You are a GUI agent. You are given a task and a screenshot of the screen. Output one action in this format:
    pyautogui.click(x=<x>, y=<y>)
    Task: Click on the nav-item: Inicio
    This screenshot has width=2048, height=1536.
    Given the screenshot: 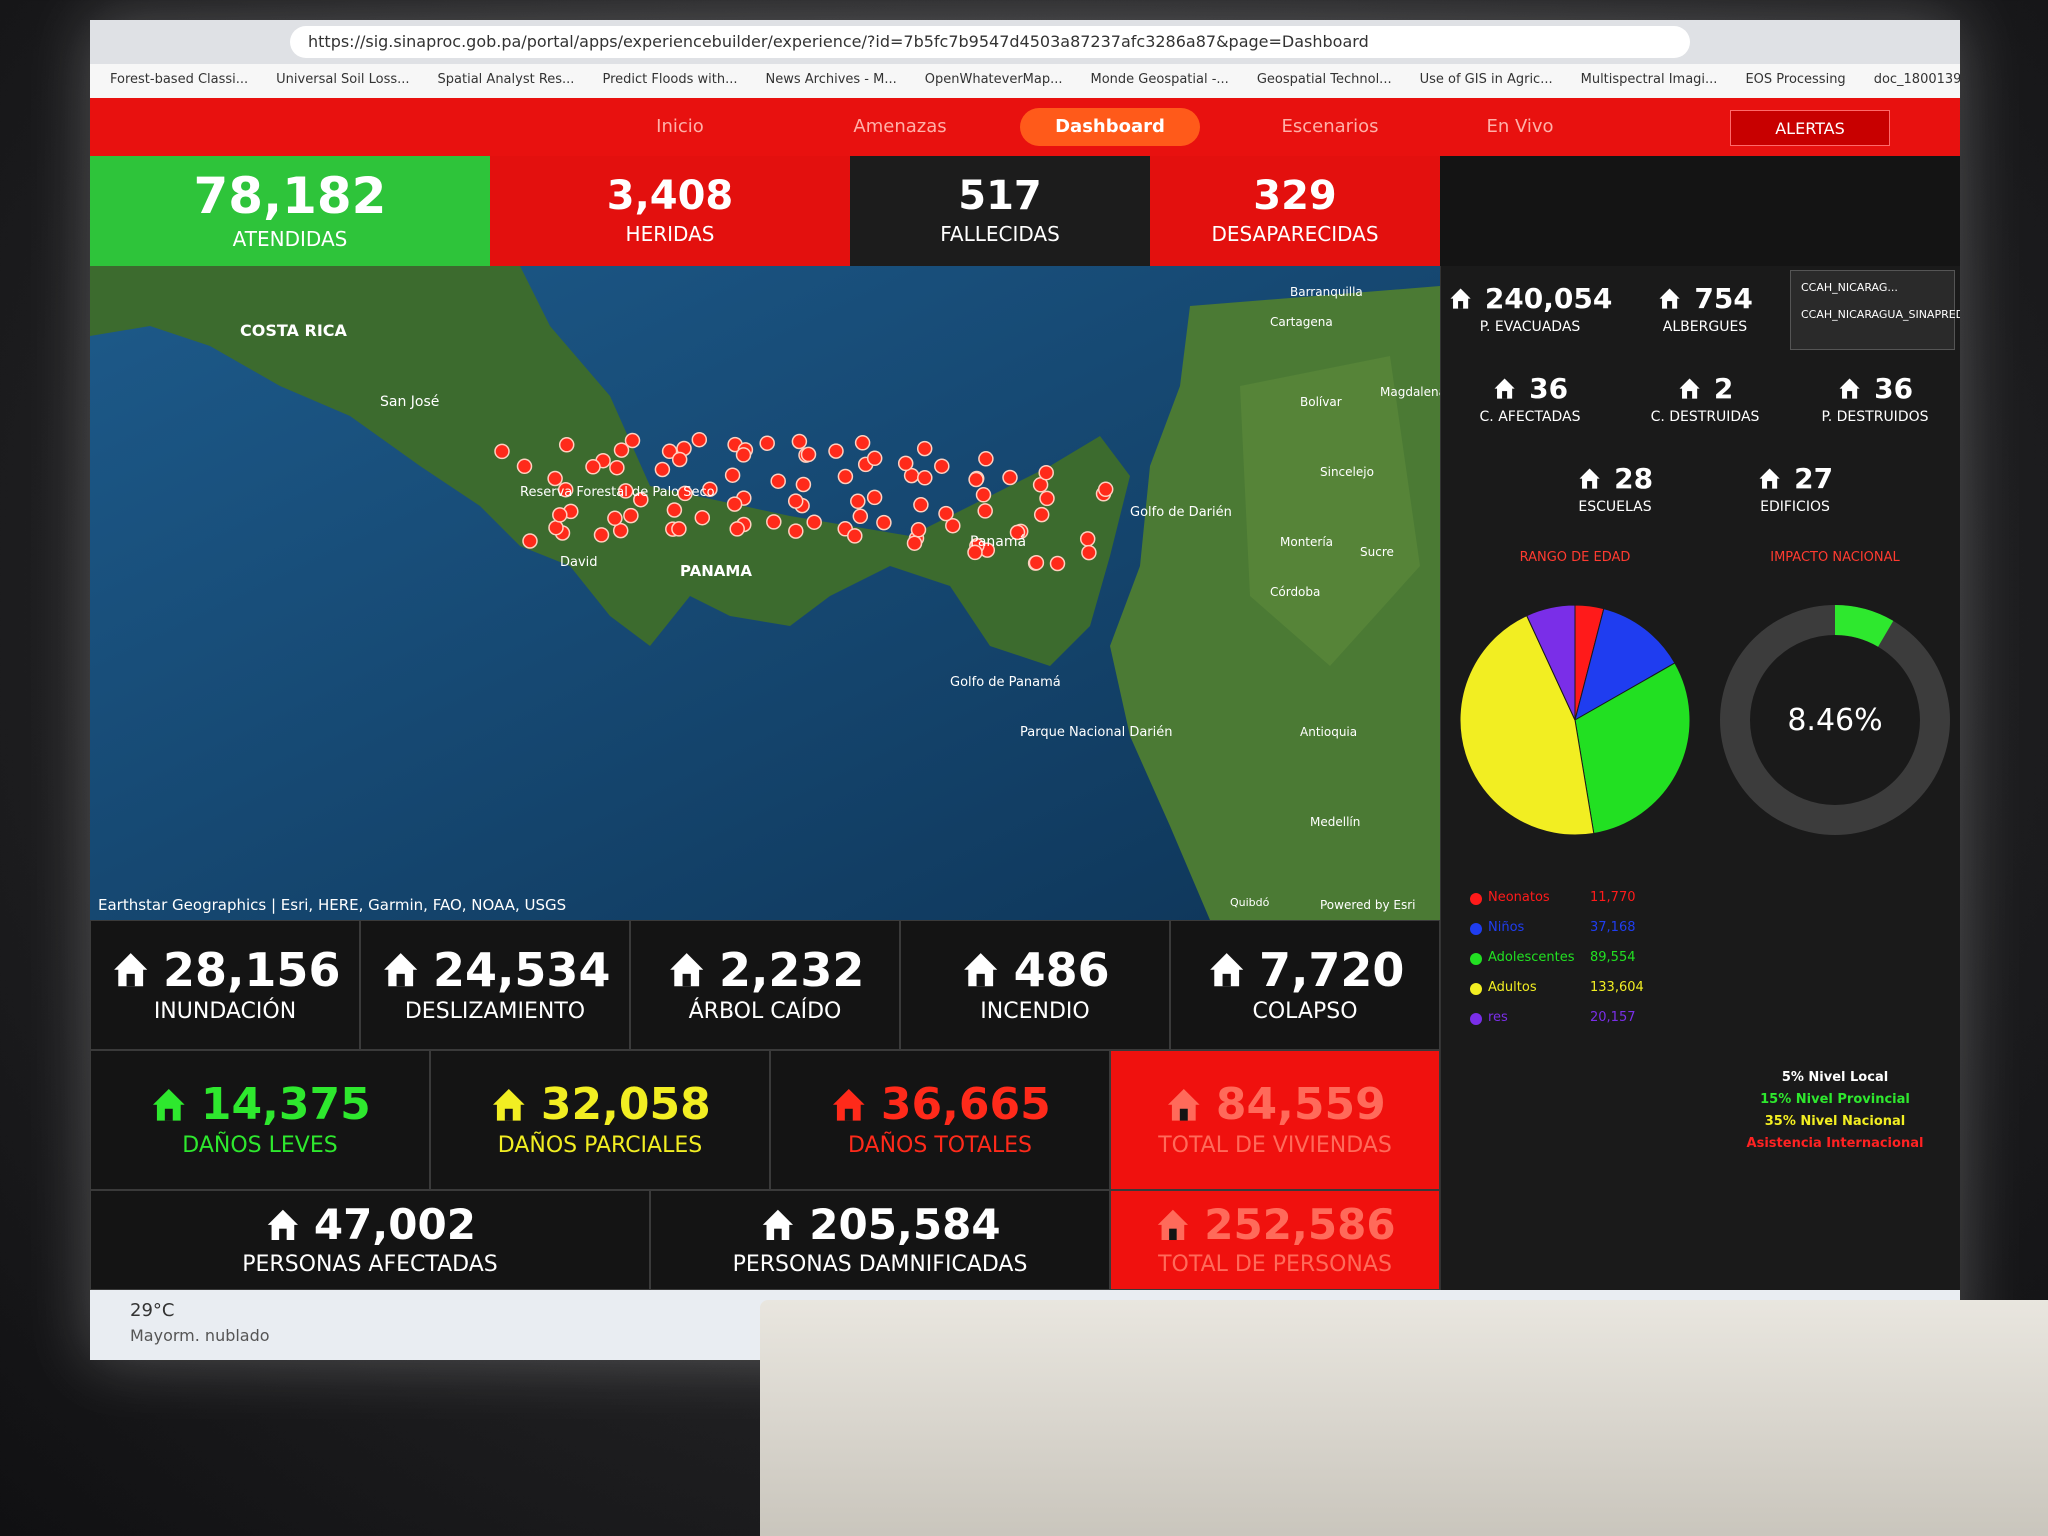 What is the action you would take?
    pyautogui.click(x=680, y=126)
    